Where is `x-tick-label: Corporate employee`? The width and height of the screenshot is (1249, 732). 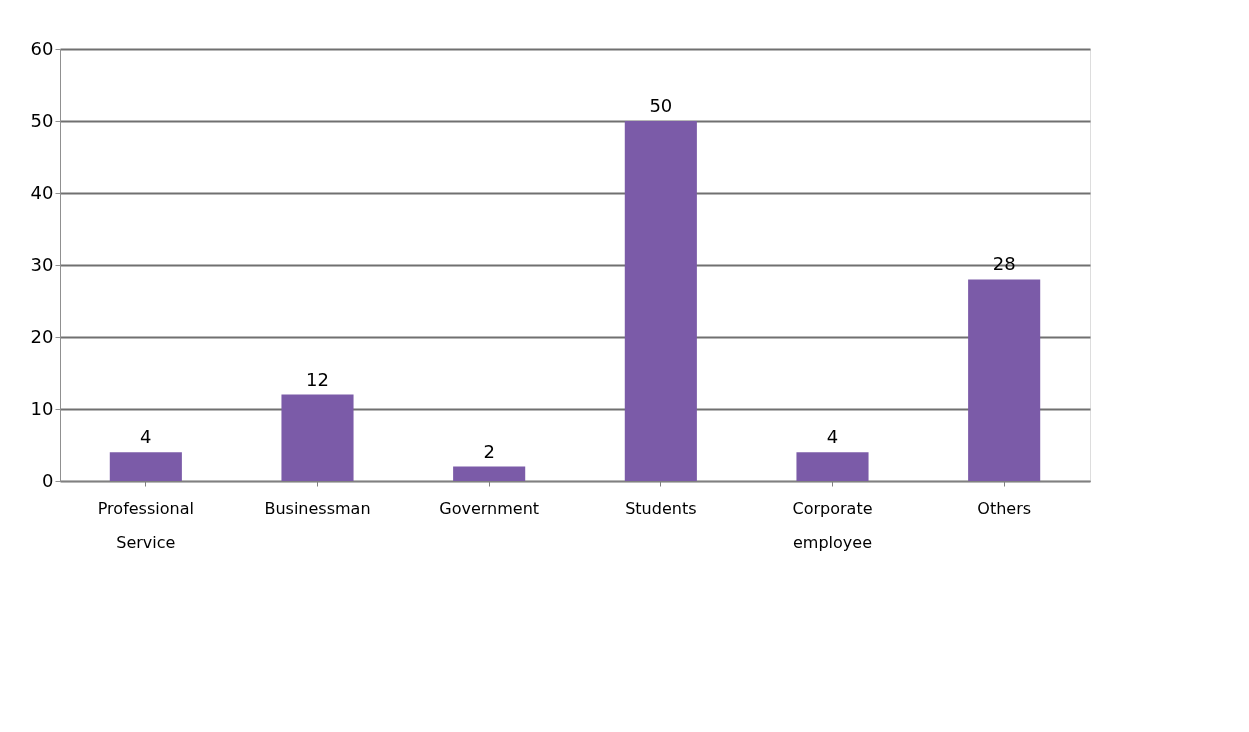 x-tick-label: Corporate employee is located at coordinates (832, 525).